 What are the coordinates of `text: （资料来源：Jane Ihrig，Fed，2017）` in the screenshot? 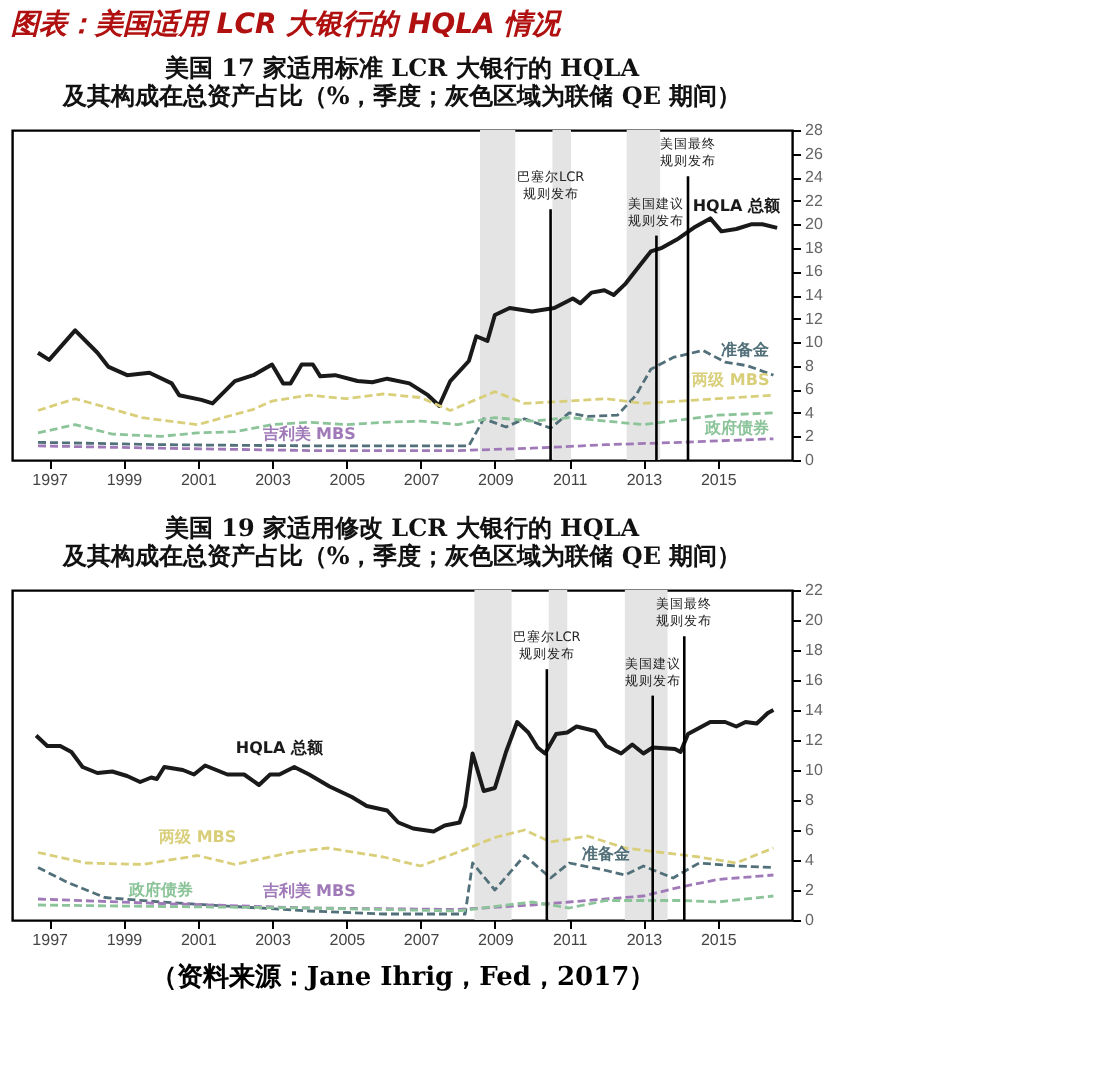 It's located at (403, 978).